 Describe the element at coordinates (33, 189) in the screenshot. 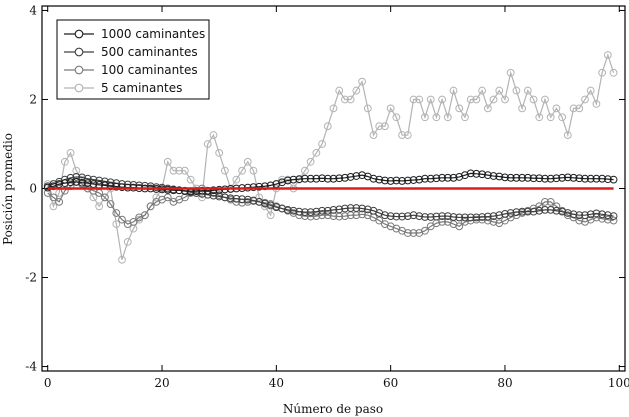

I see `y-tick-label: 0` at that location.